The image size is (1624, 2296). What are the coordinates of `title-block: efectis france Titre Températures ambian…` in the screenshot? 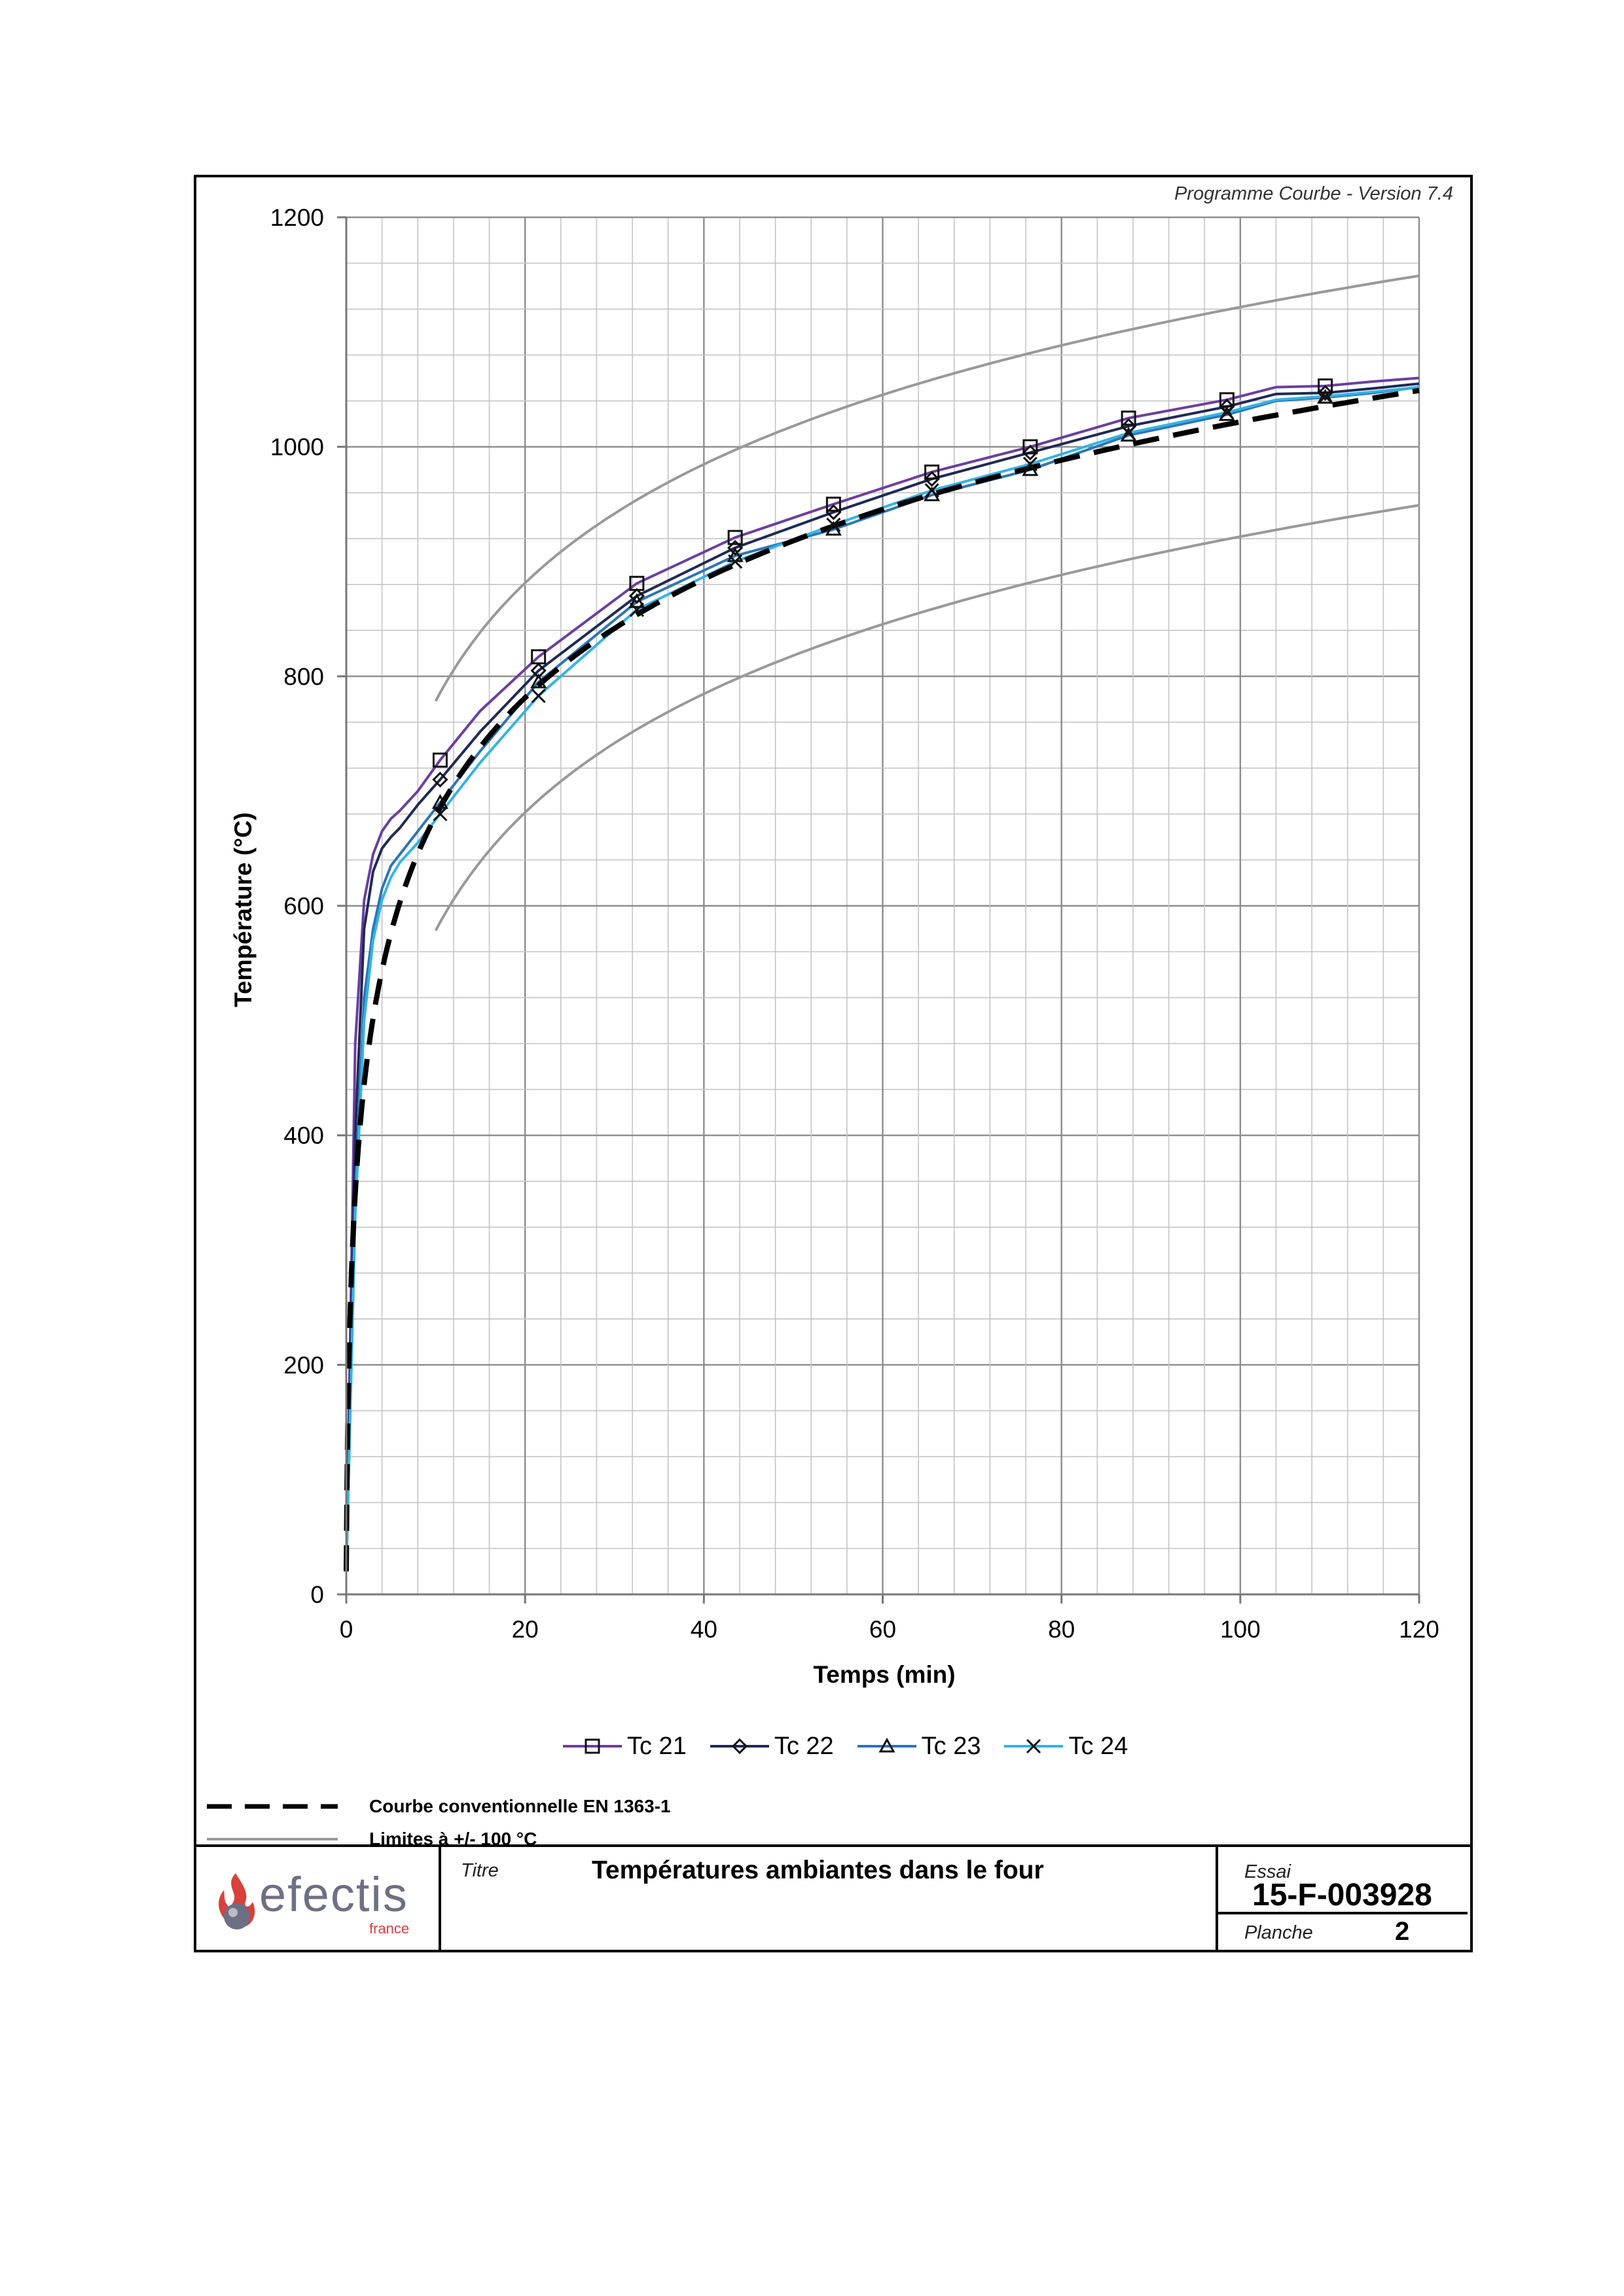 It's located at (833, 1898).